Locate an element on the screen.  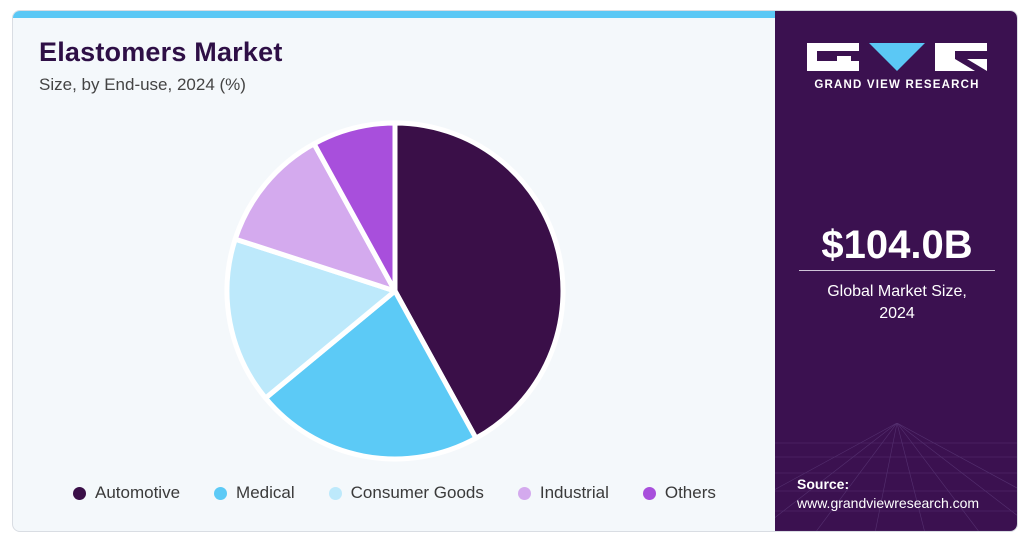
source-link: www.grandviewresearch.com is located at coordinates (888, 503).